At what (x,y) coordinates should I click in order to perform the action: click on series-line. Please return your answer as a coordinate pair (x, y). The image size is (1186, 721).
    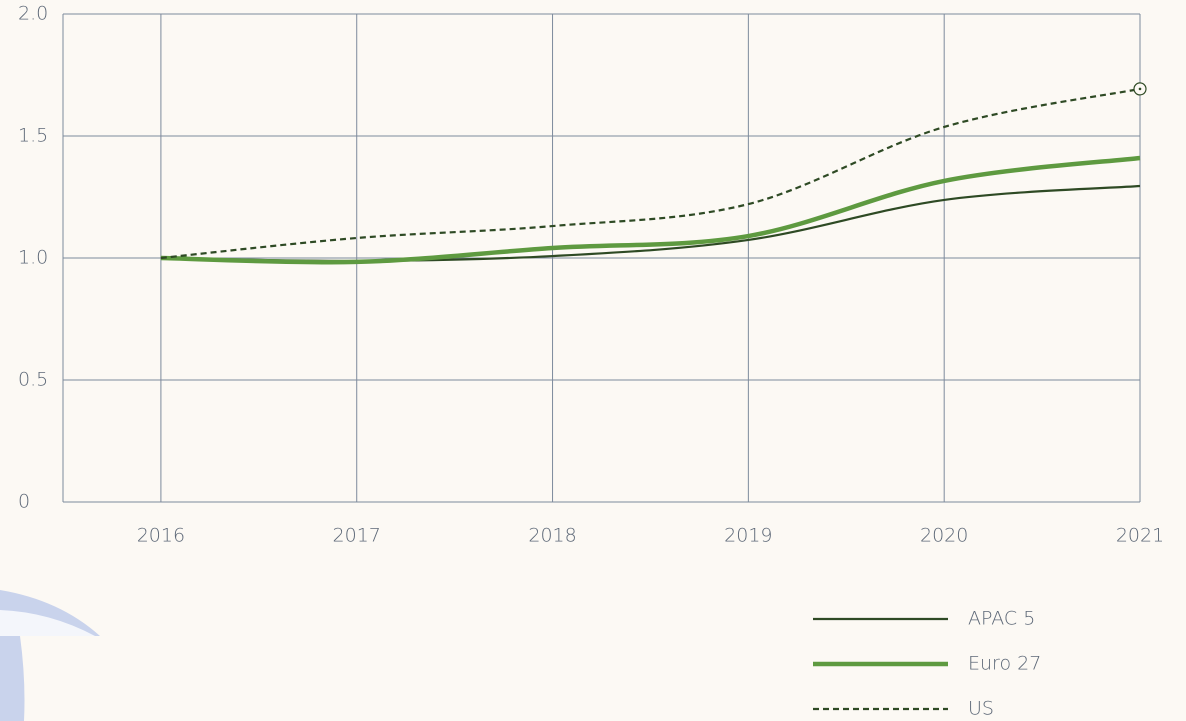
    Looking at the image, I should click on (650, 210).